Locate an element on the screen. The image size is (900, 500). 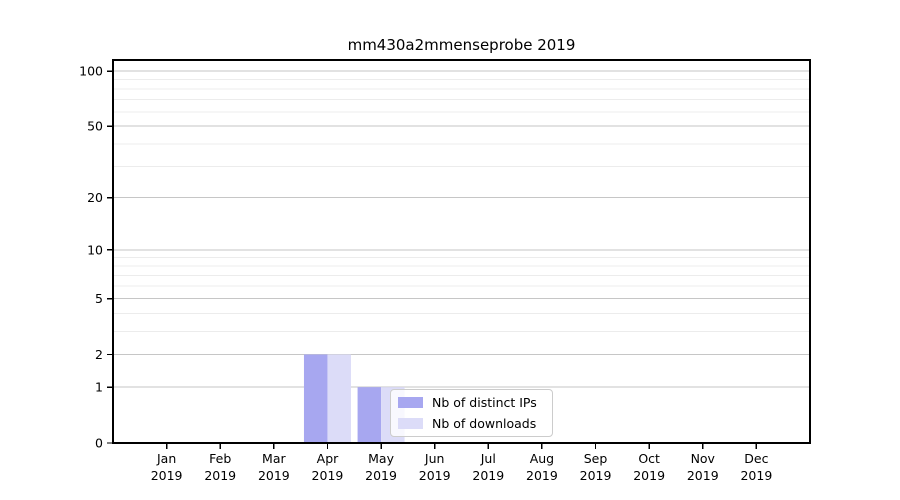
legend-item-distinct-ips: Nb of distinct IPs is located at coordinates (471, 402).